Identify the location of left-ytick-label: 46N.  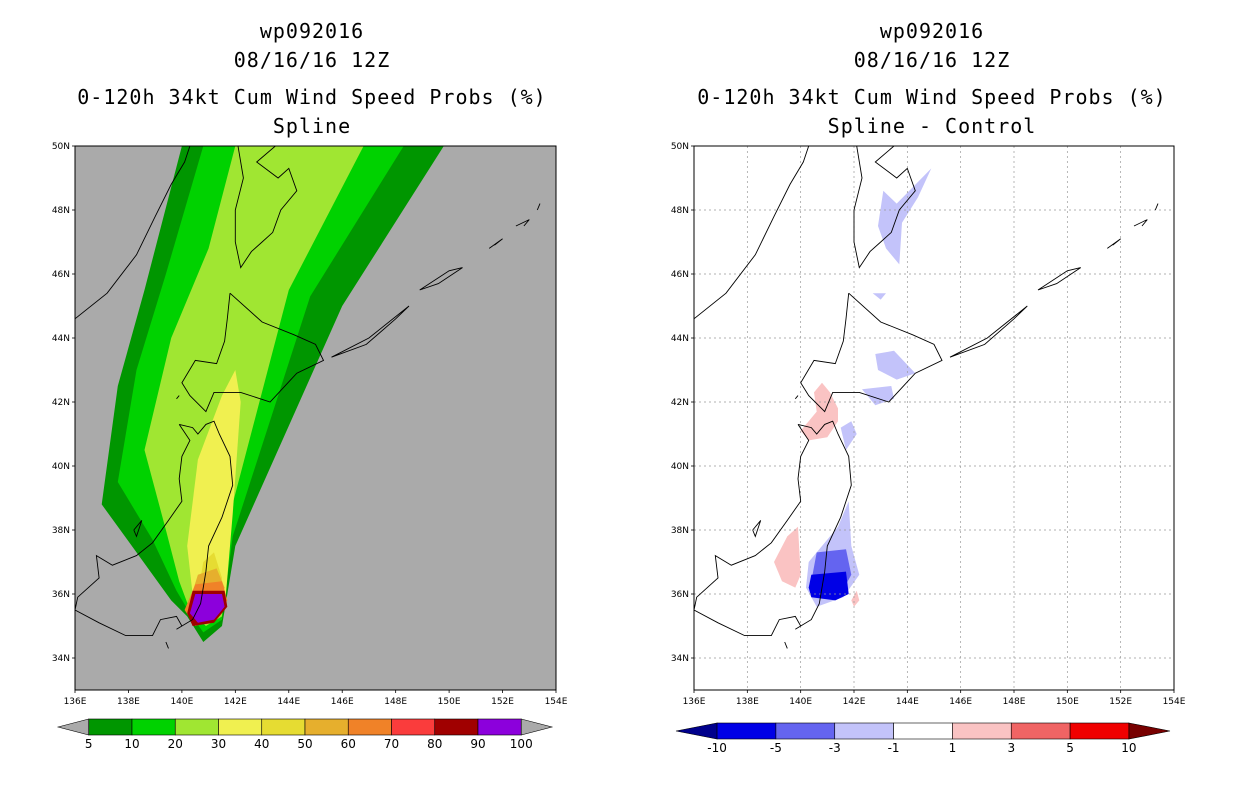
(61, 275).